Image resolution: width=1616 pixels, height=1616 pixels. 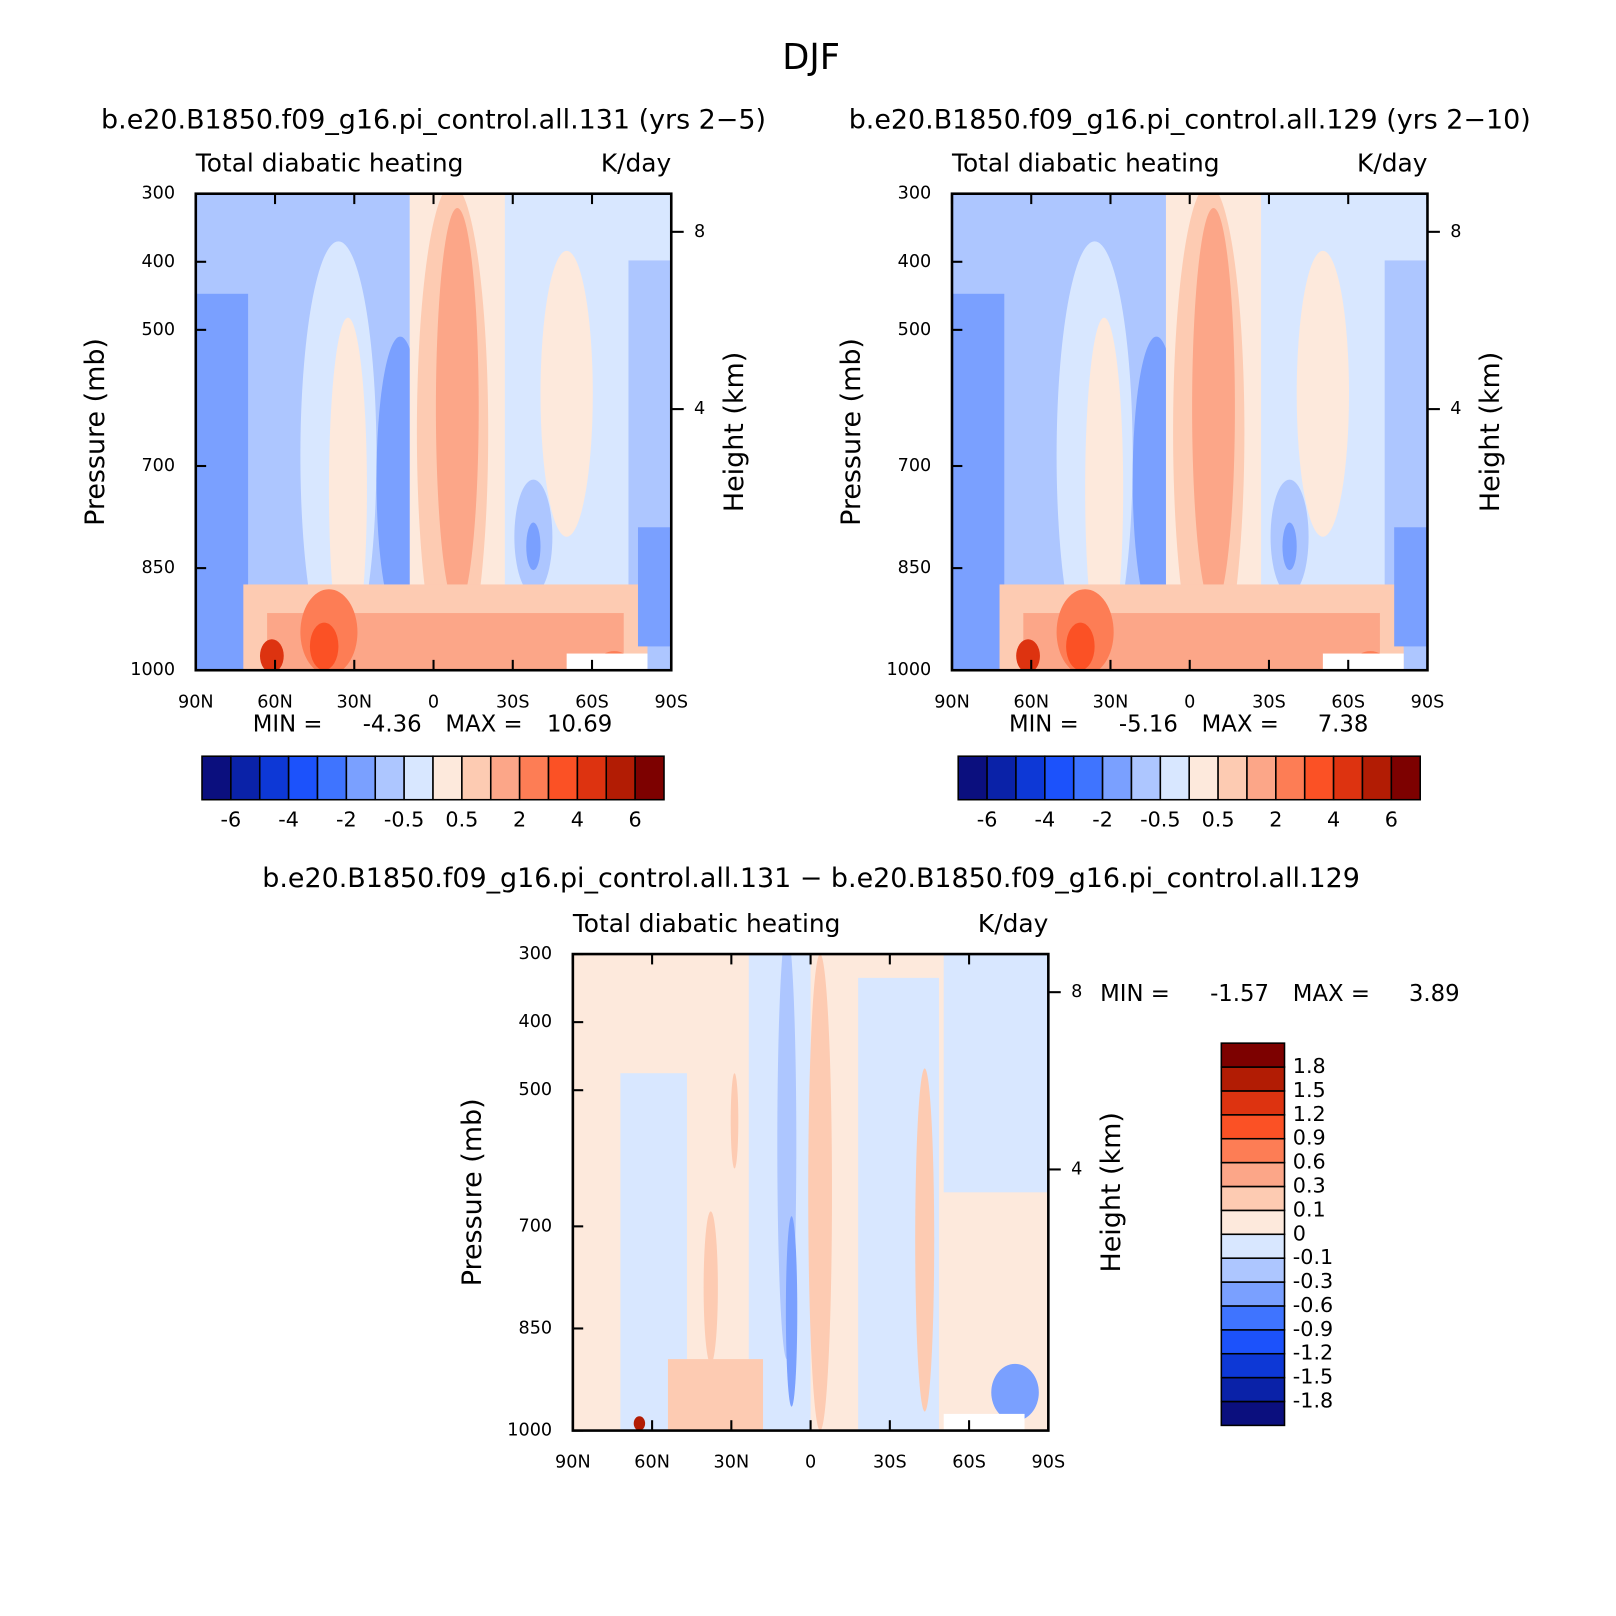 I want to click on y-tick-label: 300, so click(x=158, y=194).